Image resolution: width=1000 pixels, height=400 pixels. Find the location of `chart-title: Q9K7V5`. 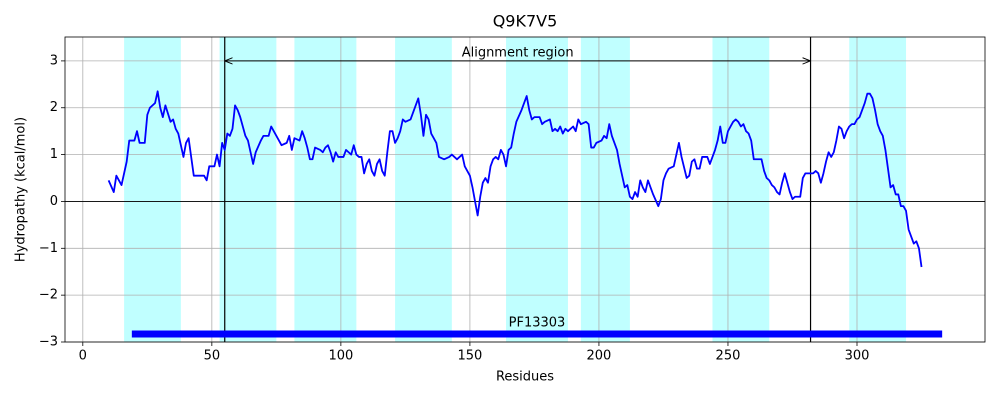

chart-title: Q9K7V5 is located at coordinates (525, 21).